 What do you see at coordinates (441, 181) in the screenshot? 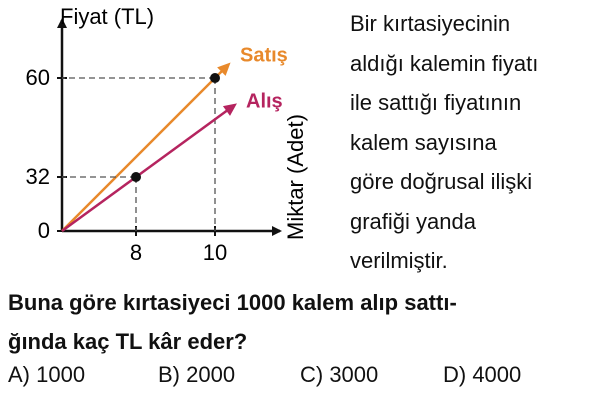
I see `description-line: göre doğrusal ilişki` at bounding box center [441, 181].